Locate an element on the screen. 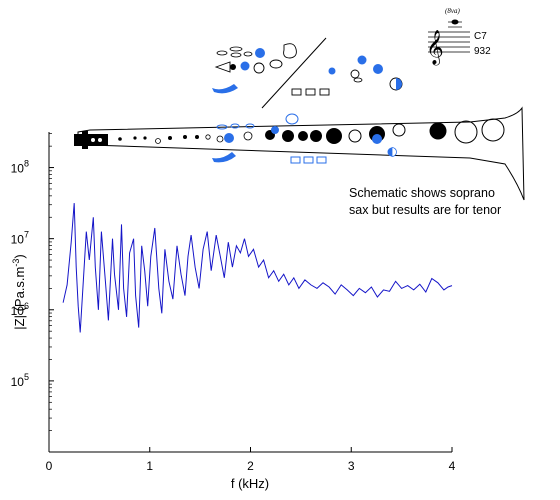  y-ticks: 10⁵ 10⁶ 10⁷ 10⁸ is located at coordinates (32, 282).